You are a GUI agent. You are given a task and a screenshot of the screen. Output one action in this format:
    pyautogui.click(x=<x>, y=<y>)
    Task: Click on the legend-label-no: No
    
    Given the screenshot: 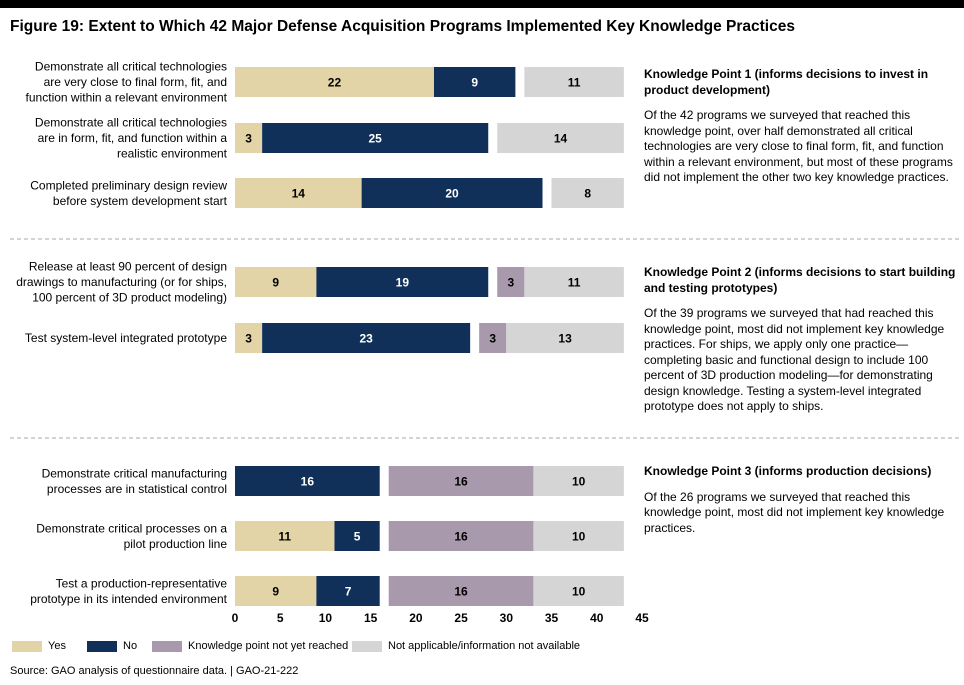 What is the action you would take?
    pyautogui.click(x=130, y=646)
    